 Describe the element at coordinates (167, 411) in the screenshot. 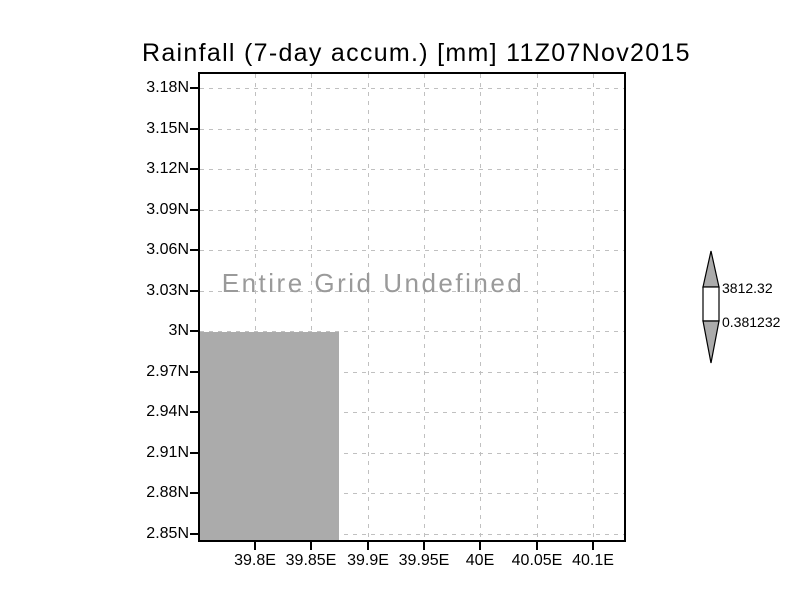

I see `y-tick-label: 2.94N` at that location.